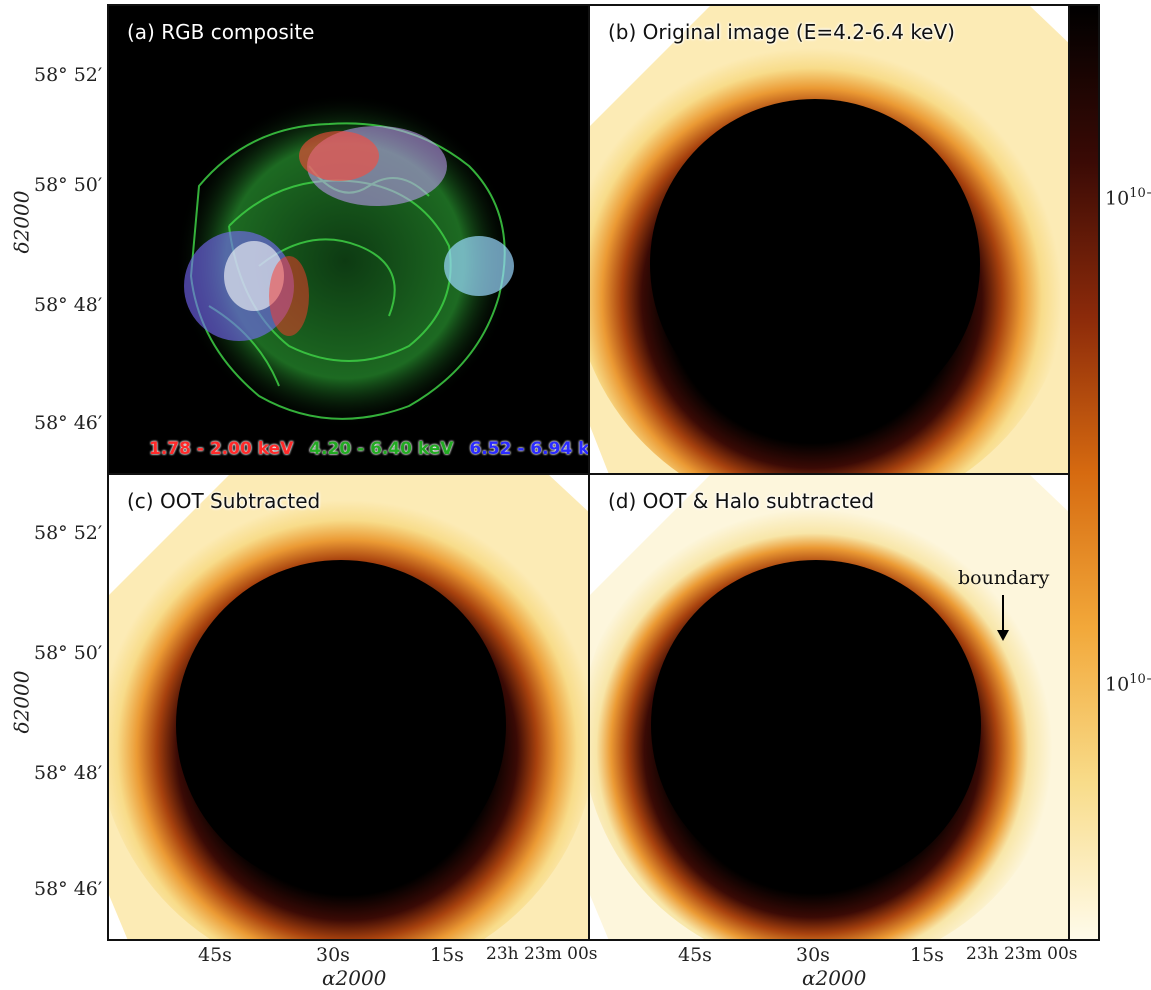  Describe the element at coordinates (68, 653) in the screenshot. I see `y-tick-bottom-2: 58° 50′` at that location.